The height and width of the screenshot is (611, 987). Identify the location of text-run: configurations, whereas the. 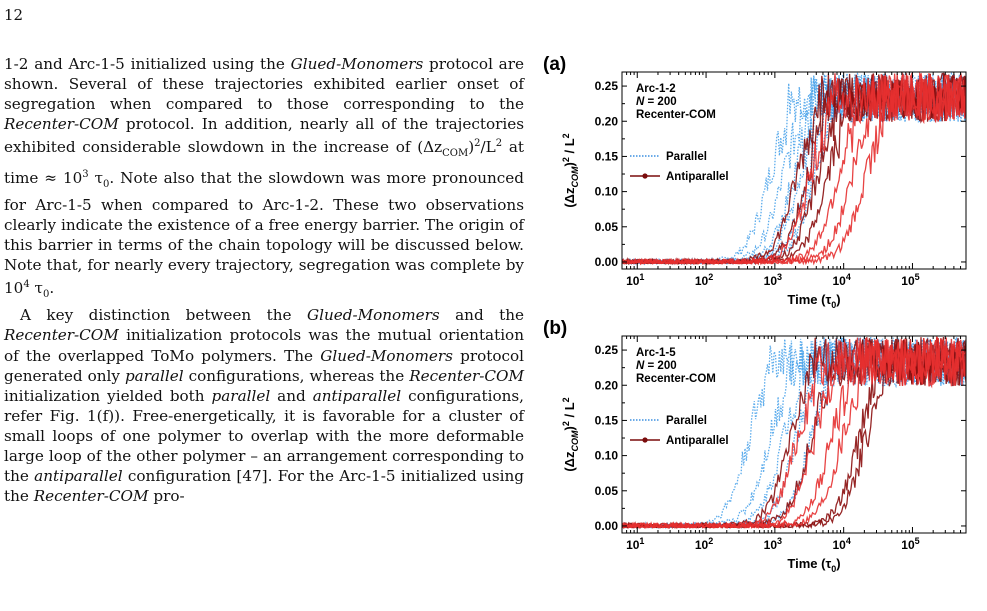
(296, 375).